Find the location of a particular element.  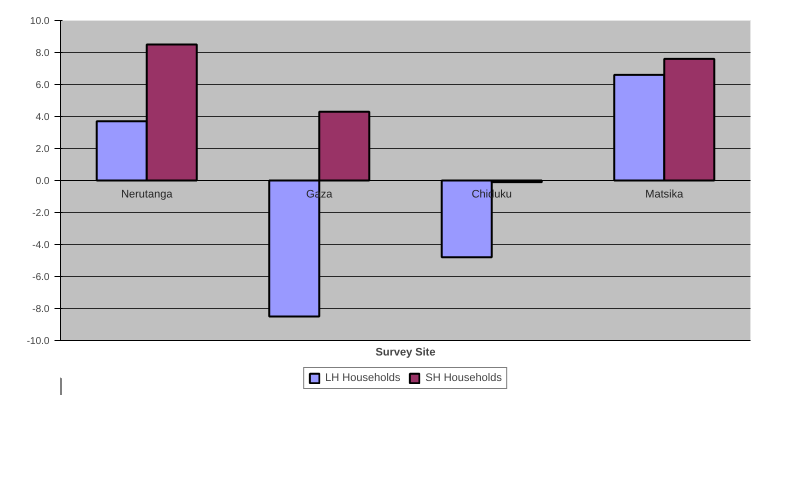

y-tick-label: 6.0 is located at coordinates (43, 85).